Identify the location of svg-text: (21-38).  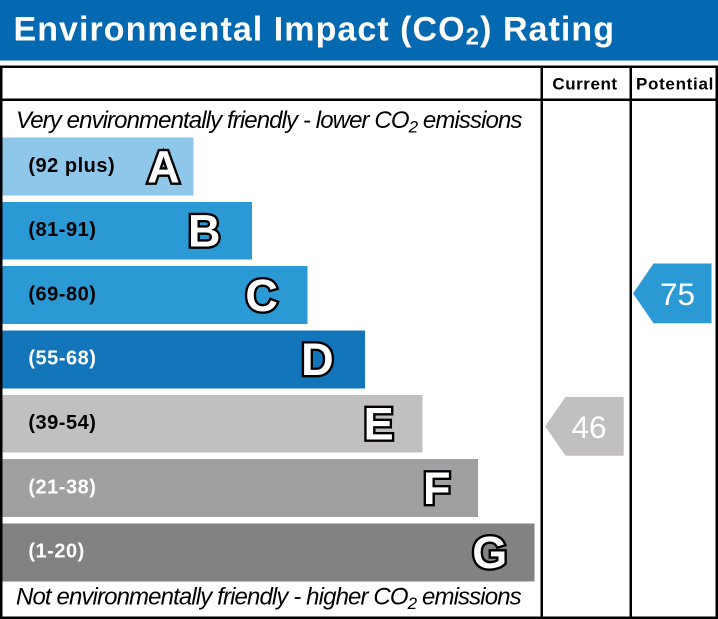
(62, 487).